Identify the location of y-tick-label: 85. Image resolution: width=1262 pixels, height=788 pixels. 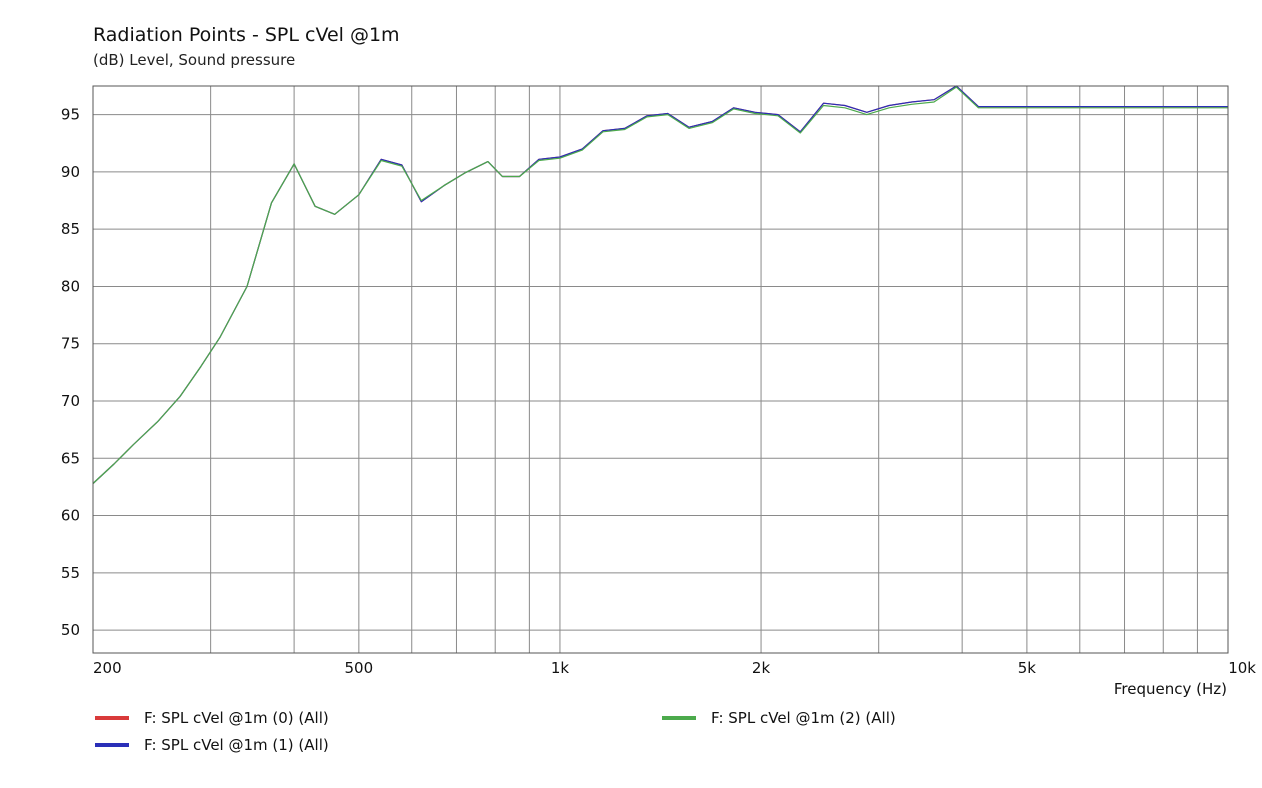
(70, 229).